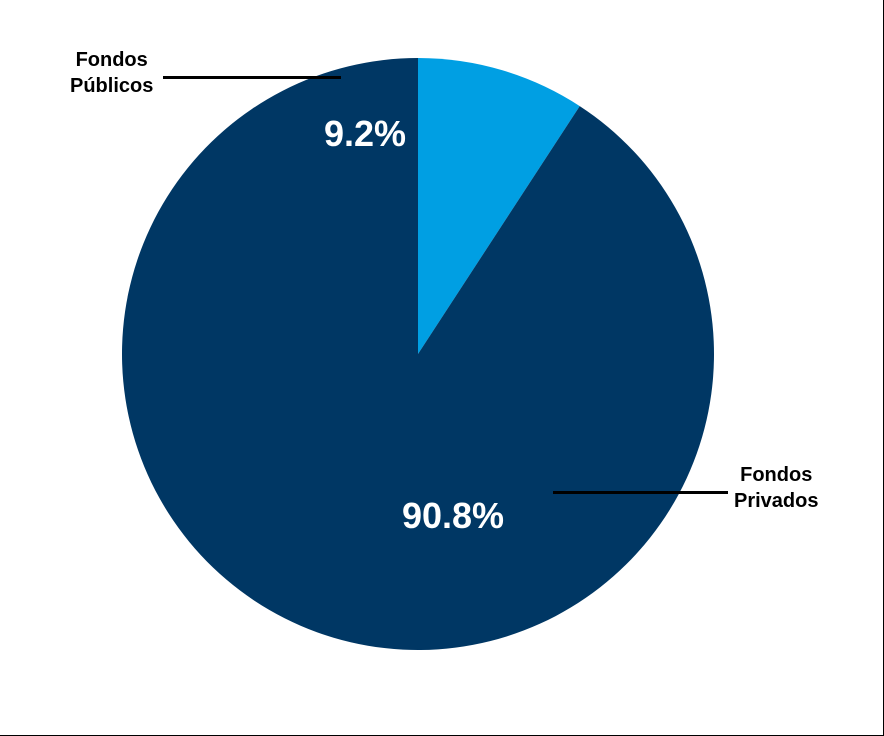  Describe the element at coordinates (365, 133) in the screenshot. I see `data-label-fondos-p-blicos: 9.2%` at that location.